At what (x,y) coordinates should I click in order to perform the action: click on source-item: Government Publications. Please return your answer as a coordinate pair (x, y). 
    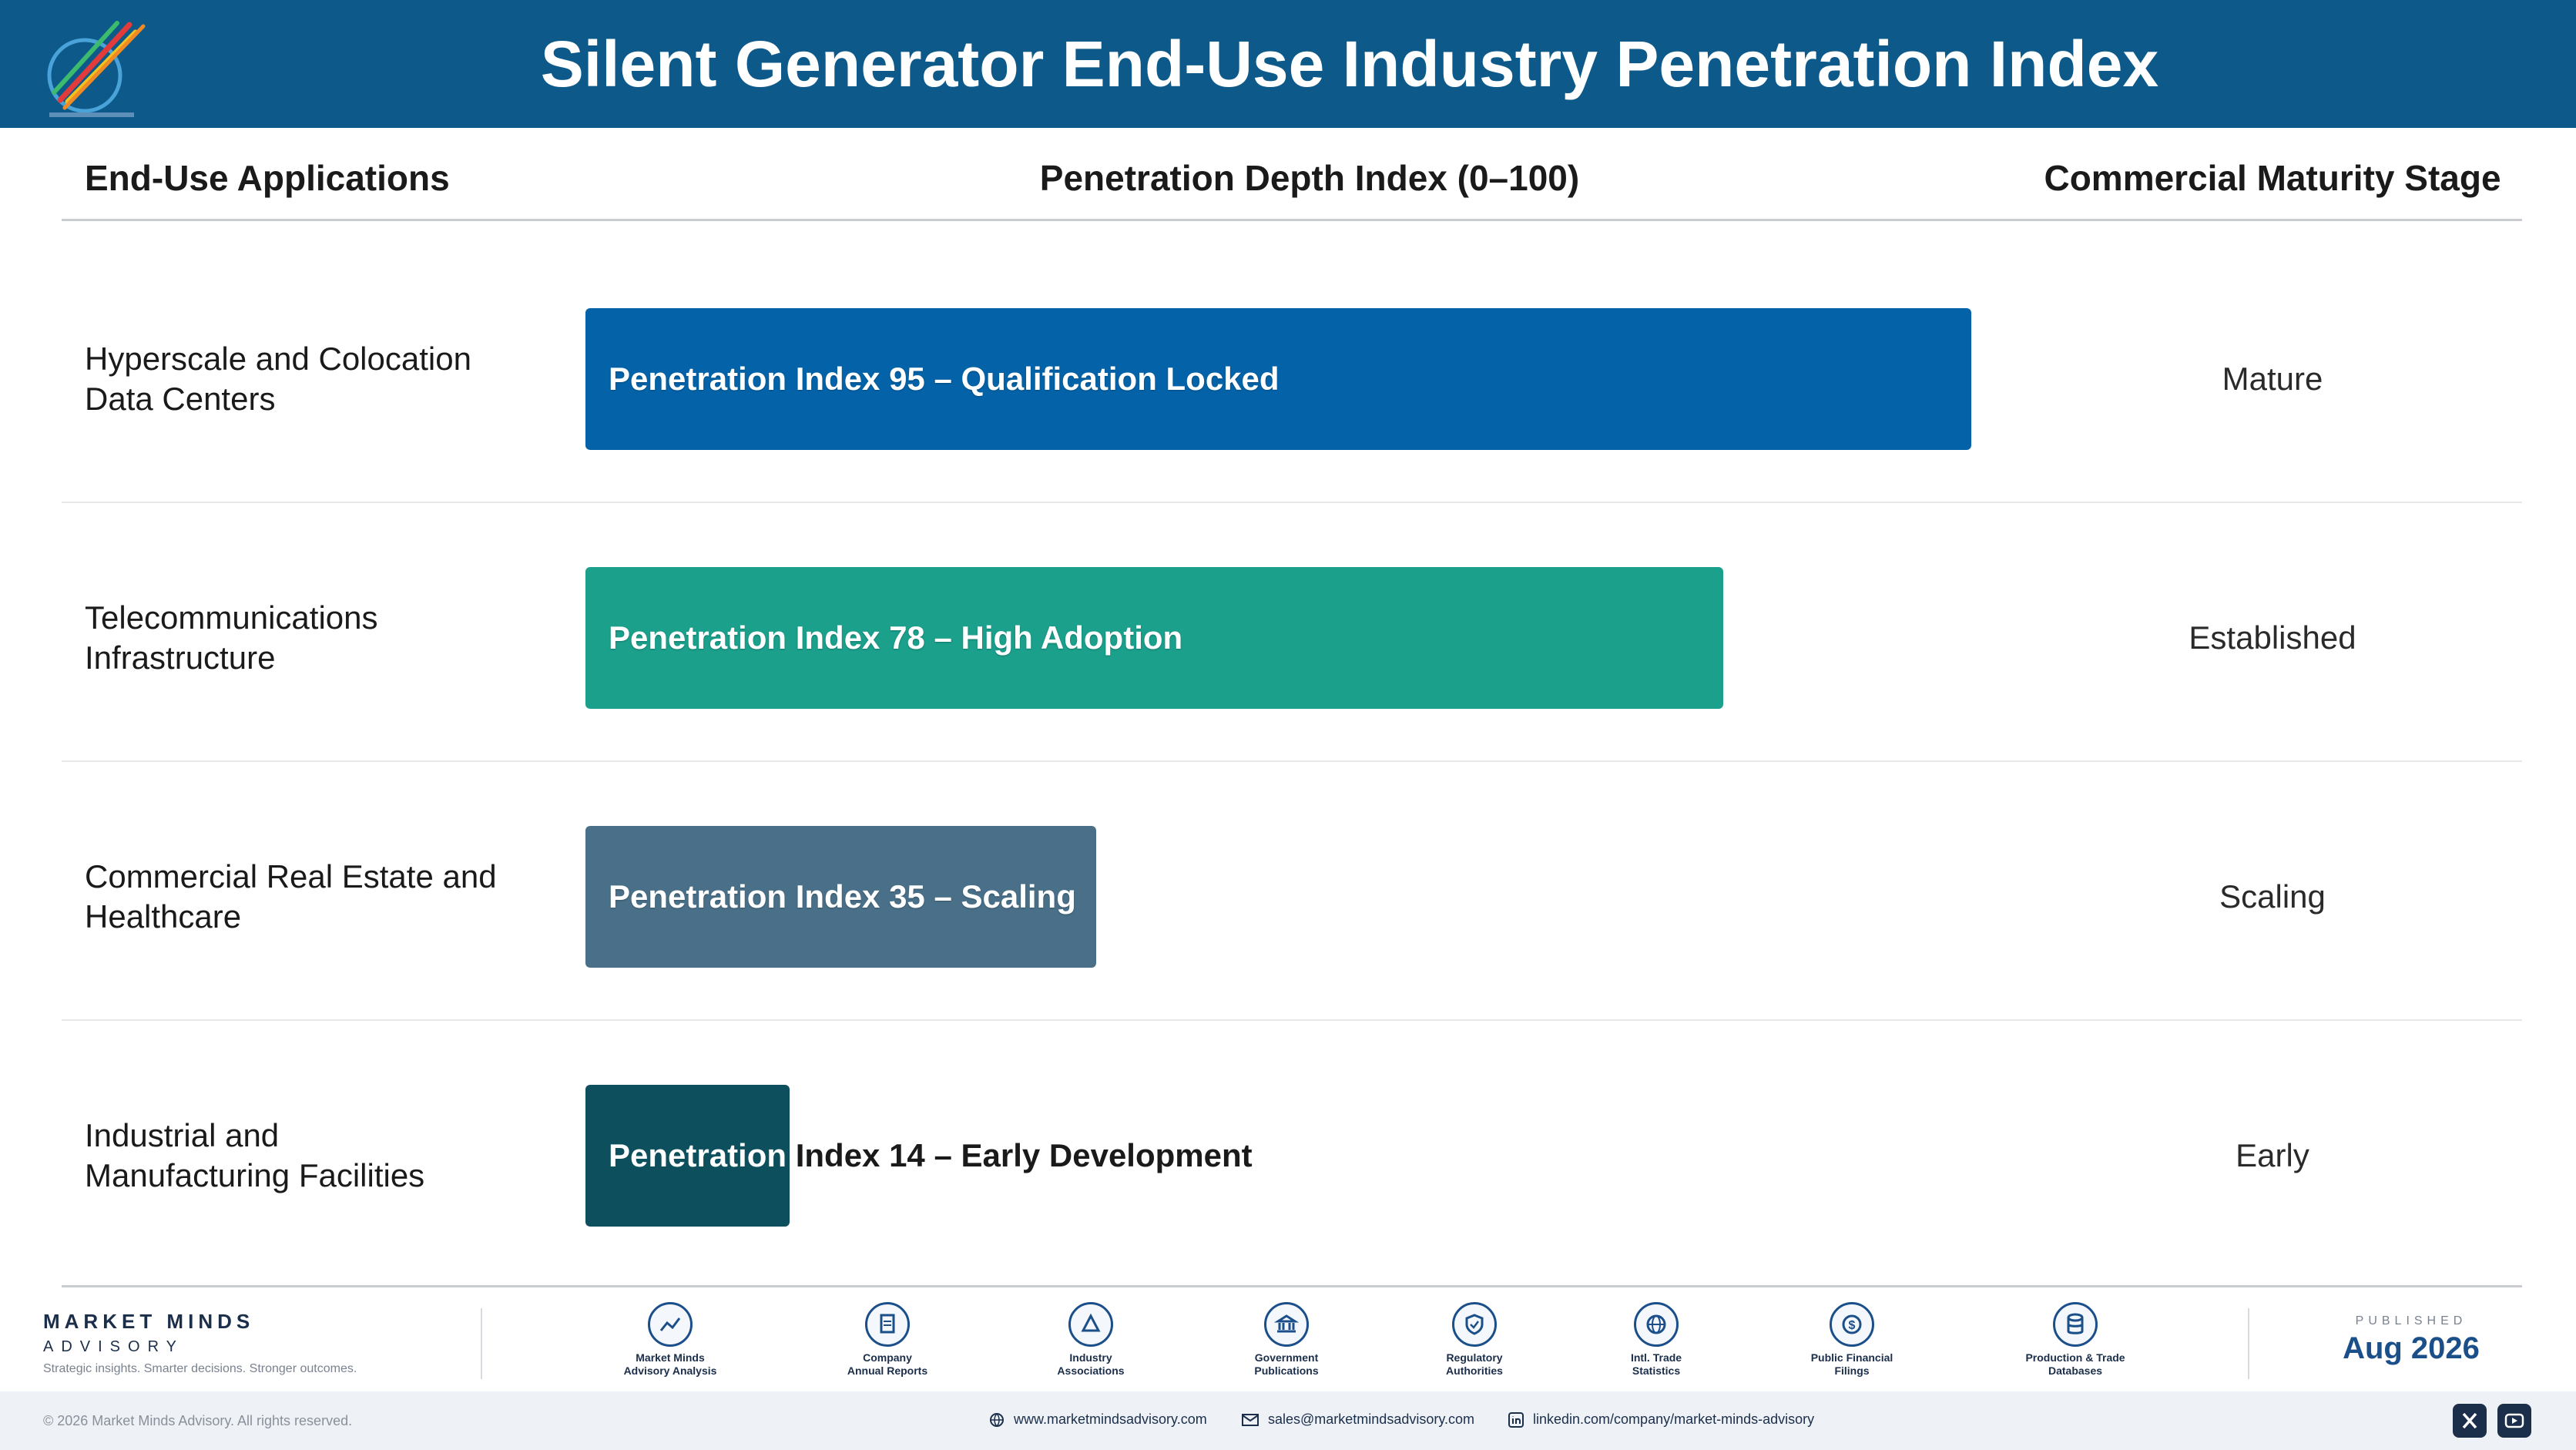
    Looking at the image, I should click on (1286, 1340).